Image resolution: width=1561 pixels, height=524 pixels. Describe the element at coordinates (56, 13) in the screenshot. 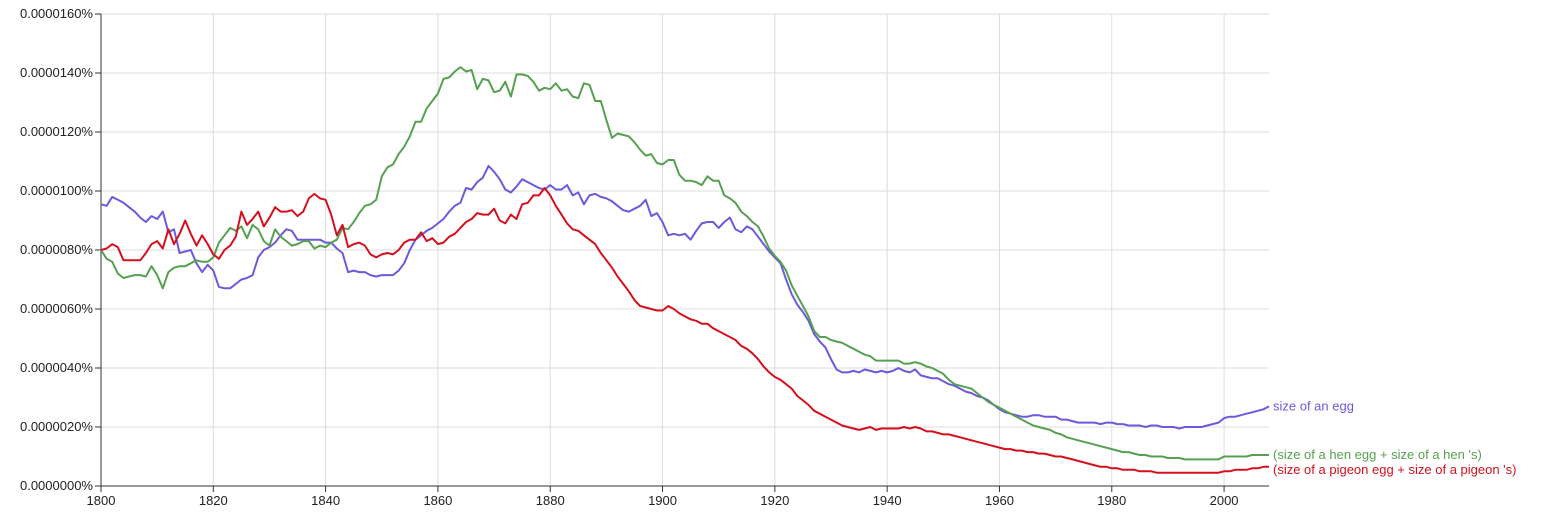

I see `y-tick-label: 0.0000160%` at that location.